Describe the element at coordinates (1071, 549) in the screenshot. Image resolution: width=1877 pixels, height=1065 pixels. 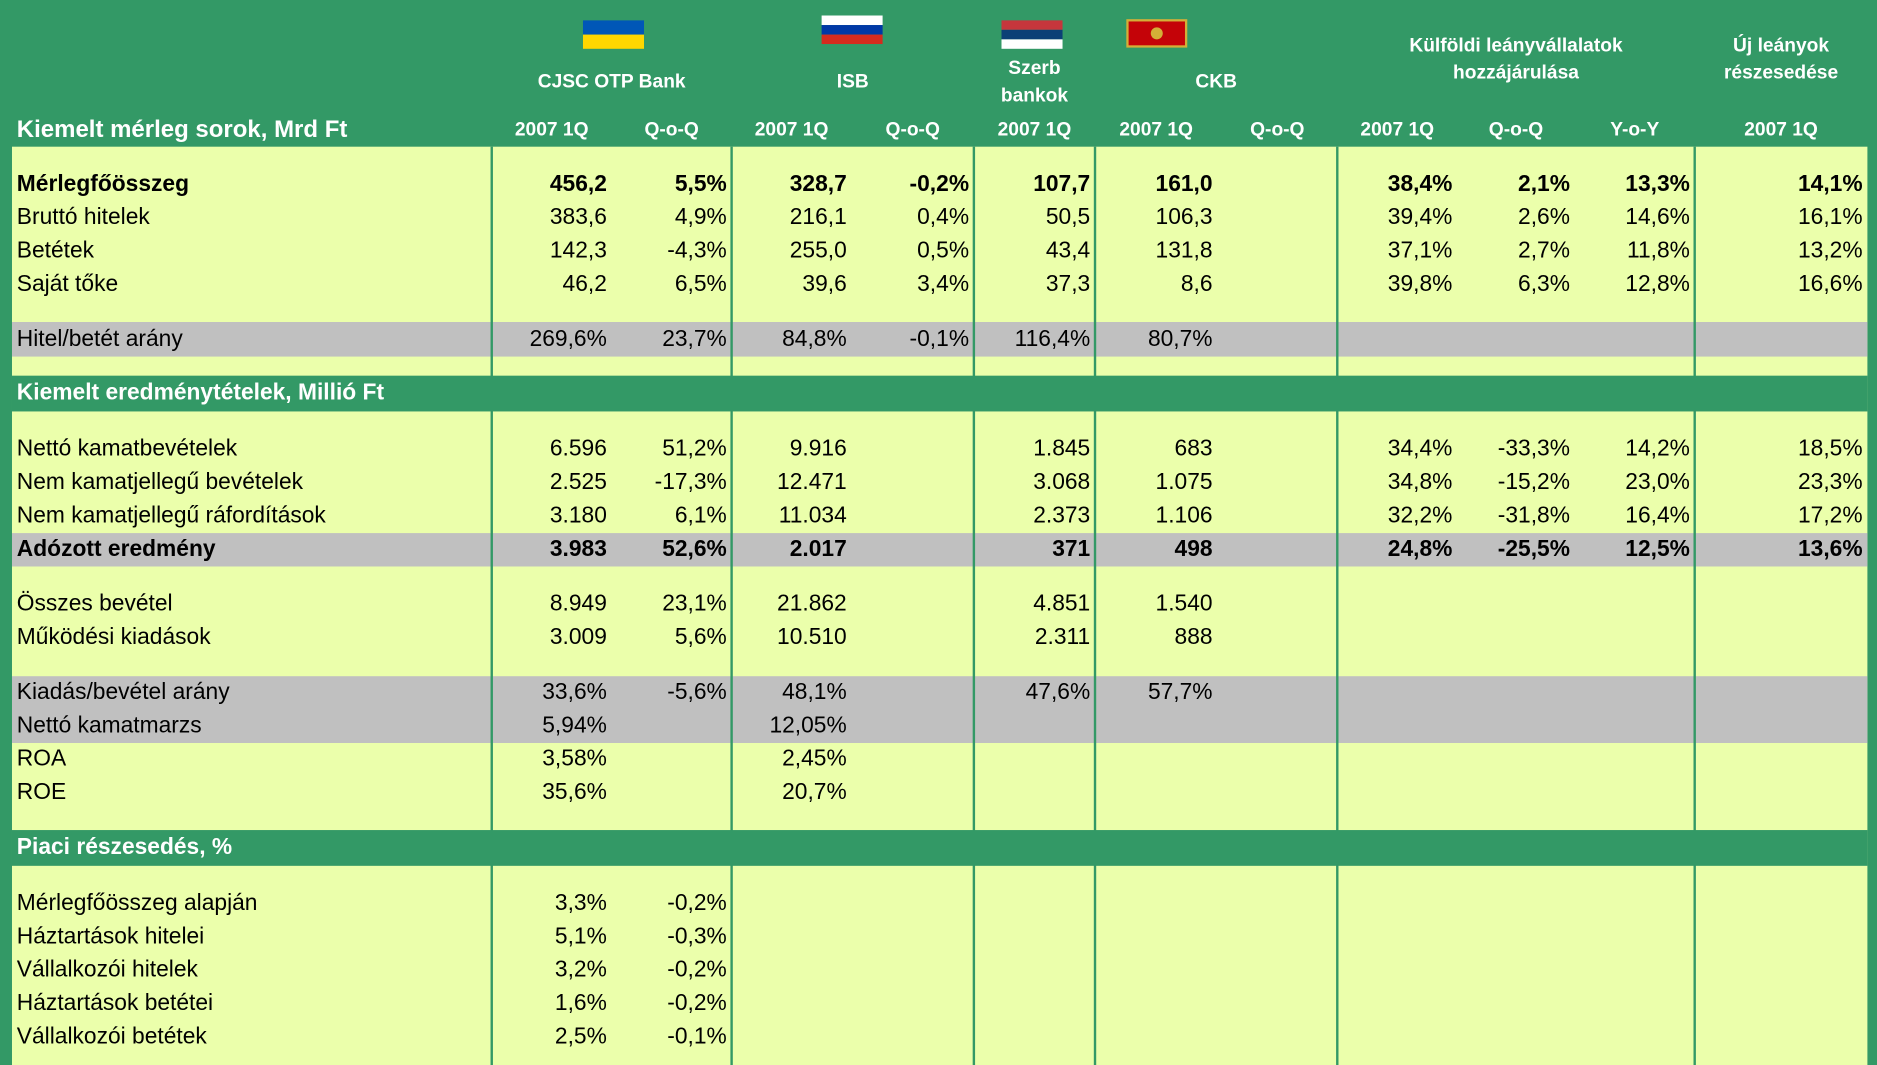
I see `cell-value: 371` at that location.